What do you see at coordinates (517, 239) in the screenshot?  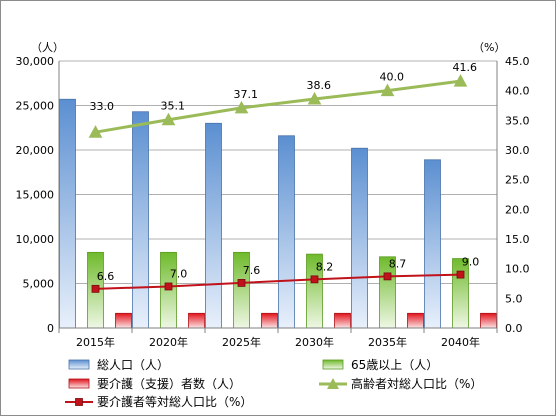 I see `right-axis-tick-label: 15.0` at bounding box center [517, 239].